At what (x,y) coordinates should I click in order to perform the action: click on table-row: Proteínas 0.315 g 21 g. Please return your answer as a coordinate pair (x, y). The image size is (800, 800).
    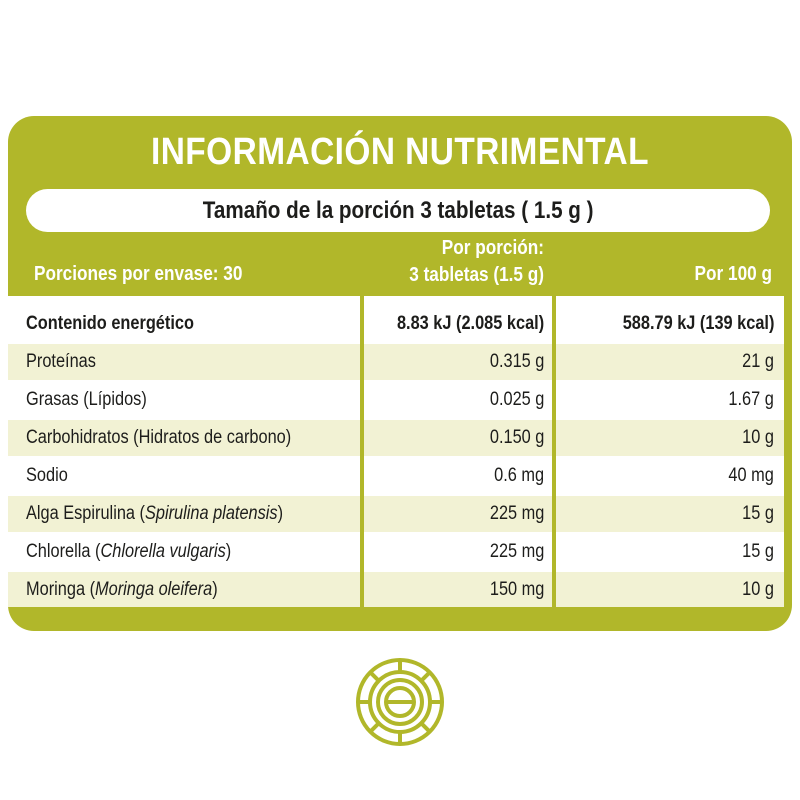
    Looking at the image, I should click on (396, 362).